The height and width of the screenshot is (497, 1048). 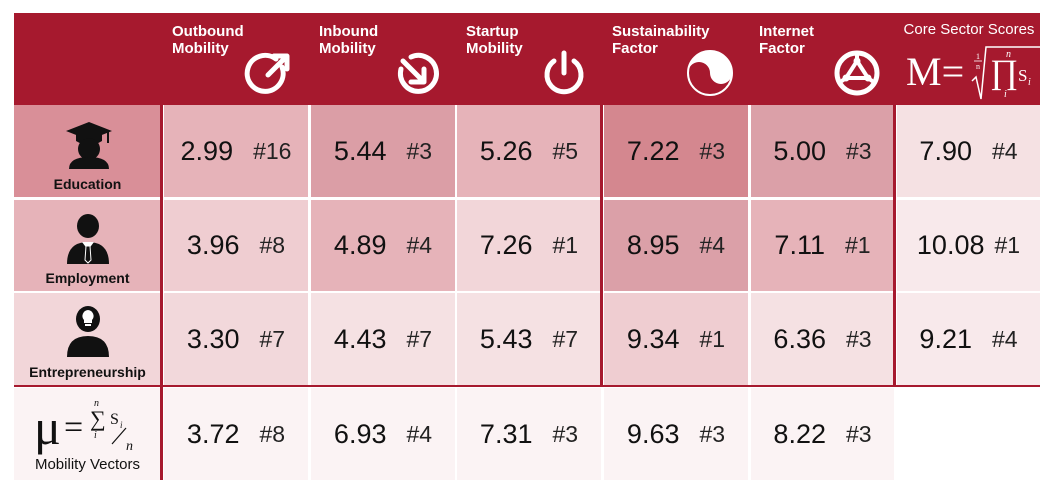 I want to click on table-cell: 3.72 #8, so click(x=236, y=434).